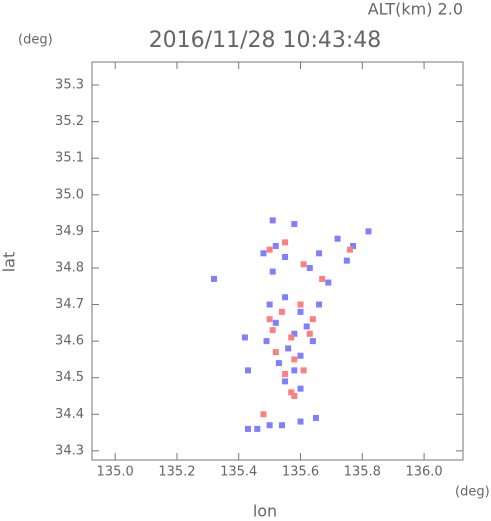  Describe the element at coordinates (69, 377) in the screenshot. I see `y-tick-label: 34.5` at that location.